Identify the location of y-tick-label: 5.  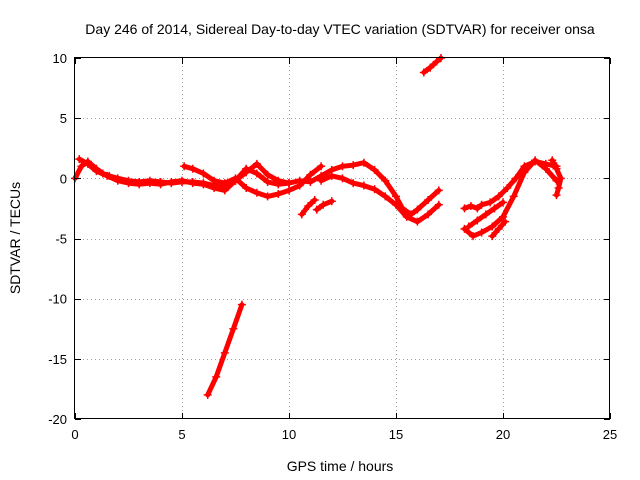
(63, 118).